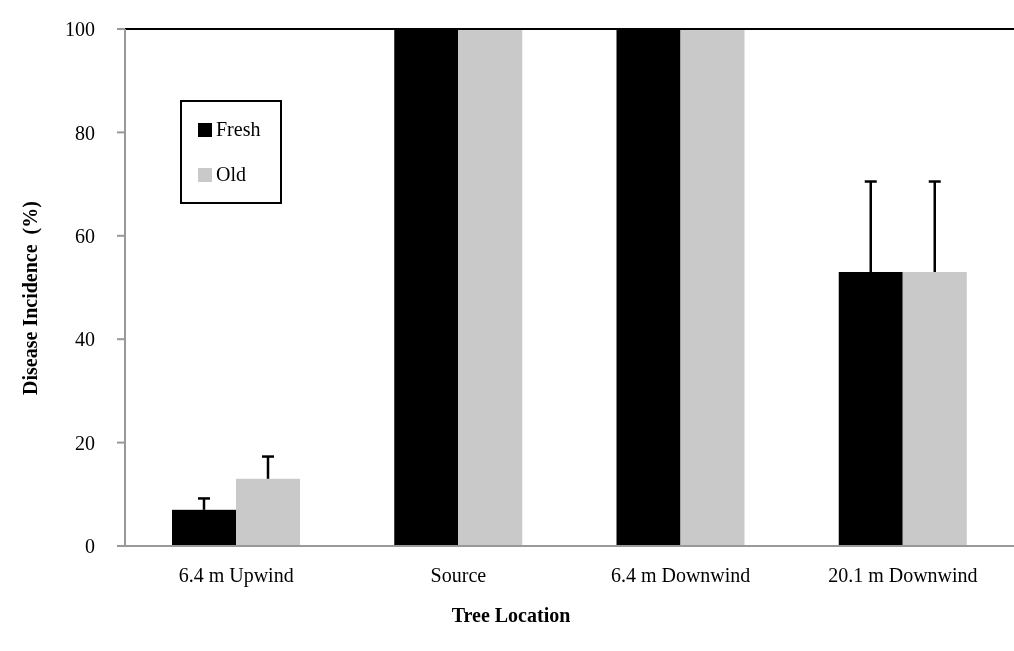 This screenshot has width=1014, height=651. Describe the element at coordinates (231, 174) in the screenshot. I see `legend-label: Old` at that location.